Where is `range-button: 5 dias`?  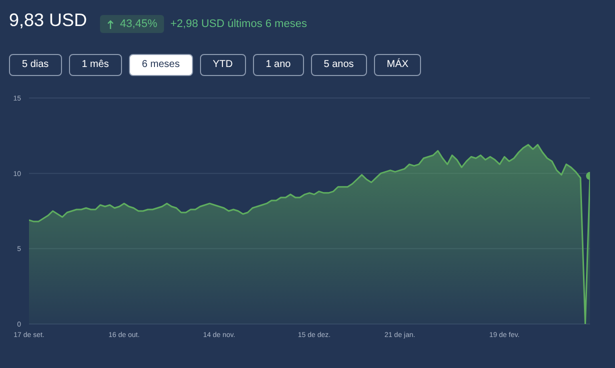 range-button: 5 dias is located at coordinates (35, 65).